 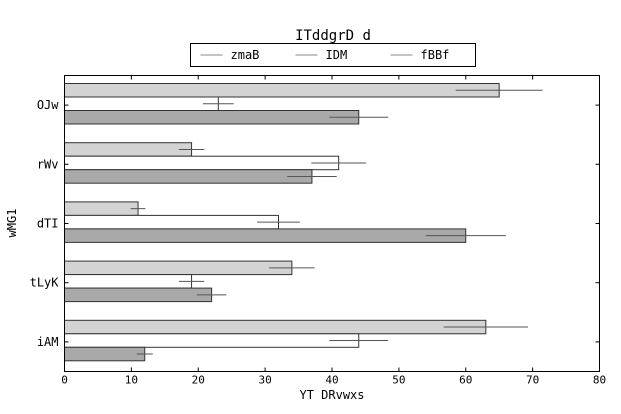 What do you see at coordinates (12, 223) in the screenshot?
I see `y-axis-label: wMG1` at bounding box center [12, 223].